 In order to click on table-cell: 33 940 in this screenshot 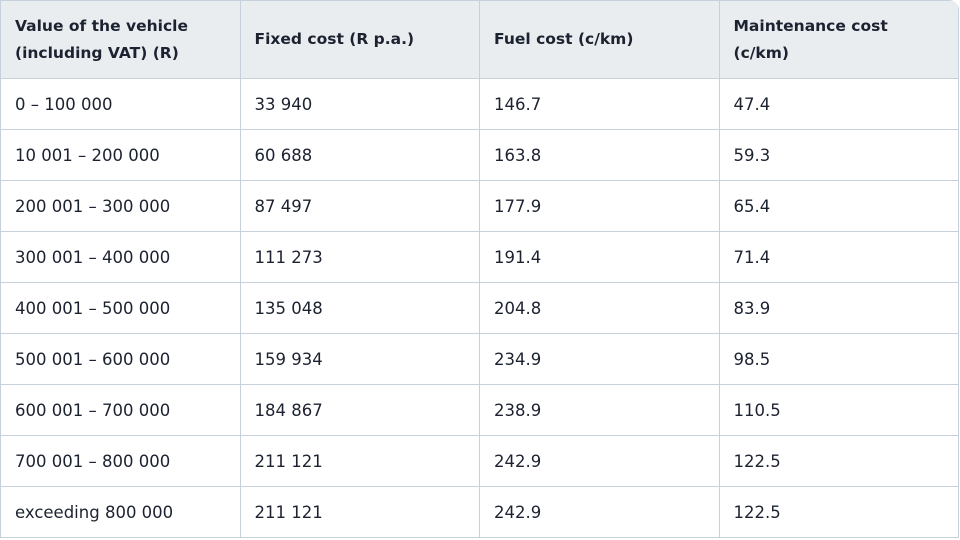, I will do `click(359, 104)`.